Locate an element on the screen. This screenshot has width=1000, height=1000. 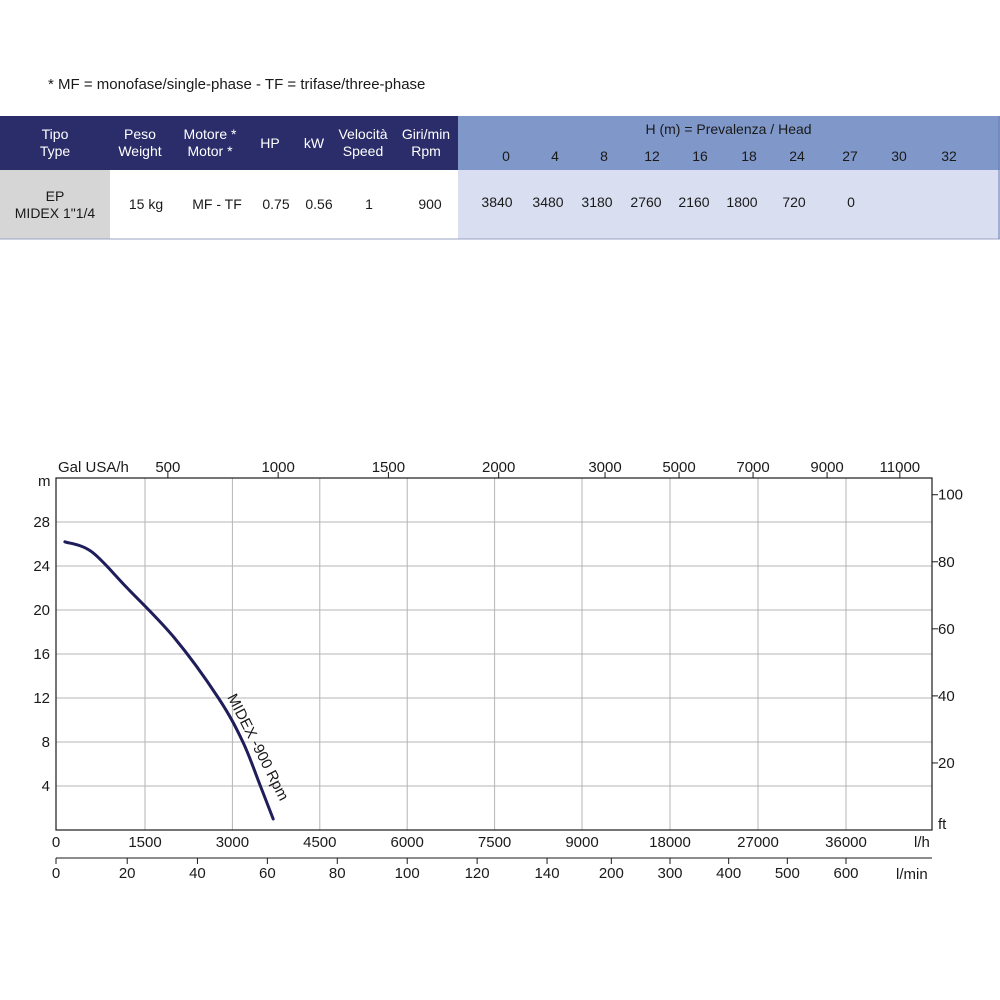
flow-value: 3480 is located at coordinates (548, 202).